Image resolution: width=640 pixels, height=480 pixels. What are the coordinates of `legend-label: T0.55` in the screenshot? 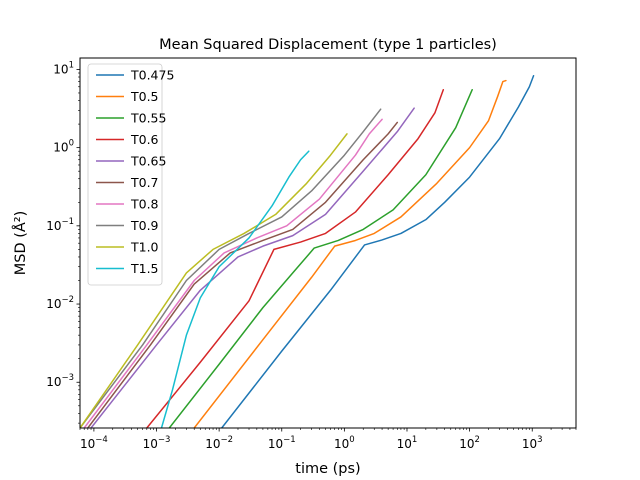 It's located at (148, 118).